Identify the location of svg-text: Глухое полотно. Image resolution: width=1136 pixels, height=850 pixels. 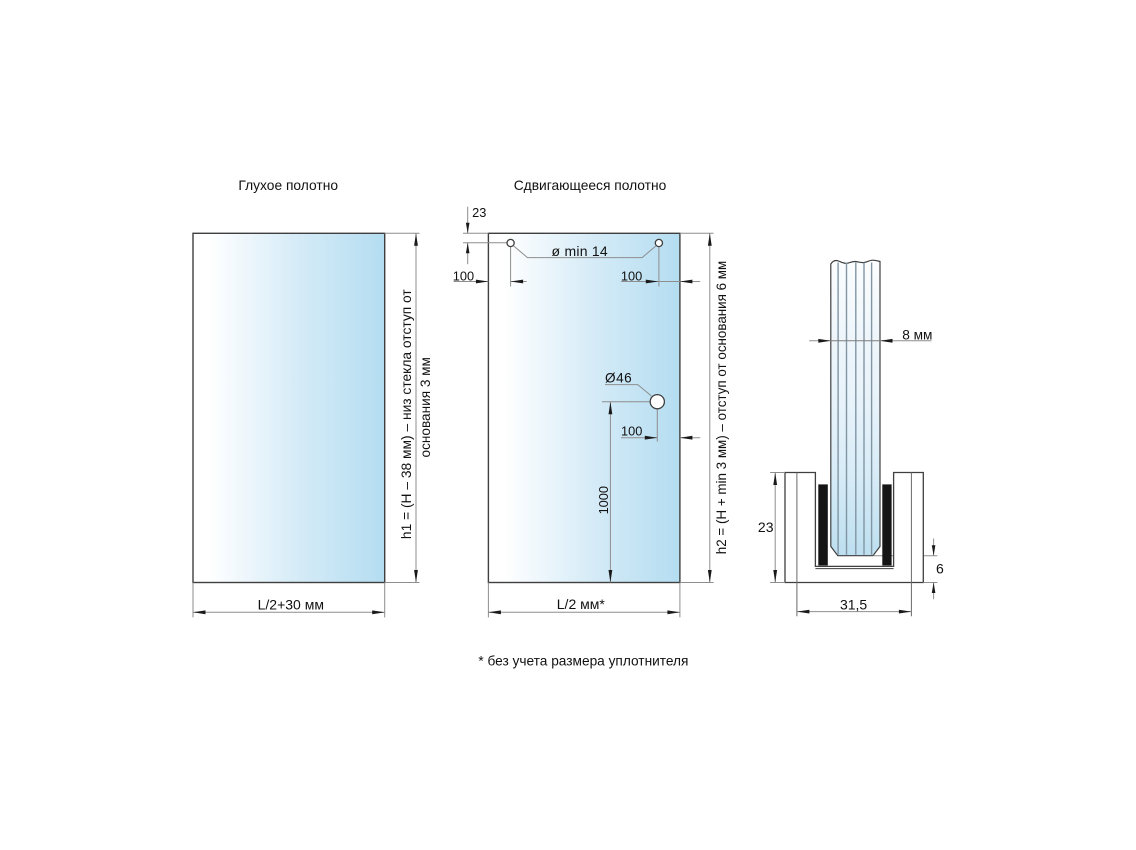
(288, 185).